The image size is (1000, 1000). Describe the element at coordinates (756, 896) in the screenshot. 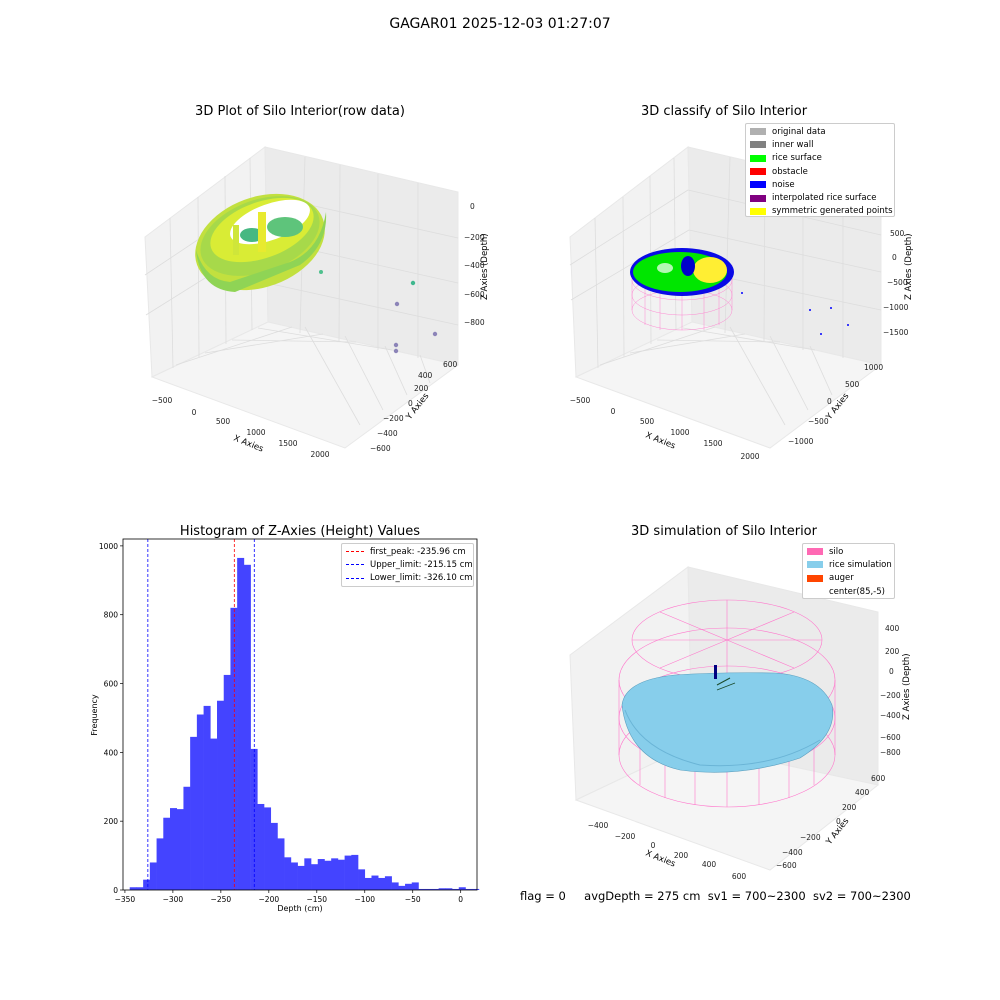

I see `sv1-text: sv1 = 700~2300` at that location.